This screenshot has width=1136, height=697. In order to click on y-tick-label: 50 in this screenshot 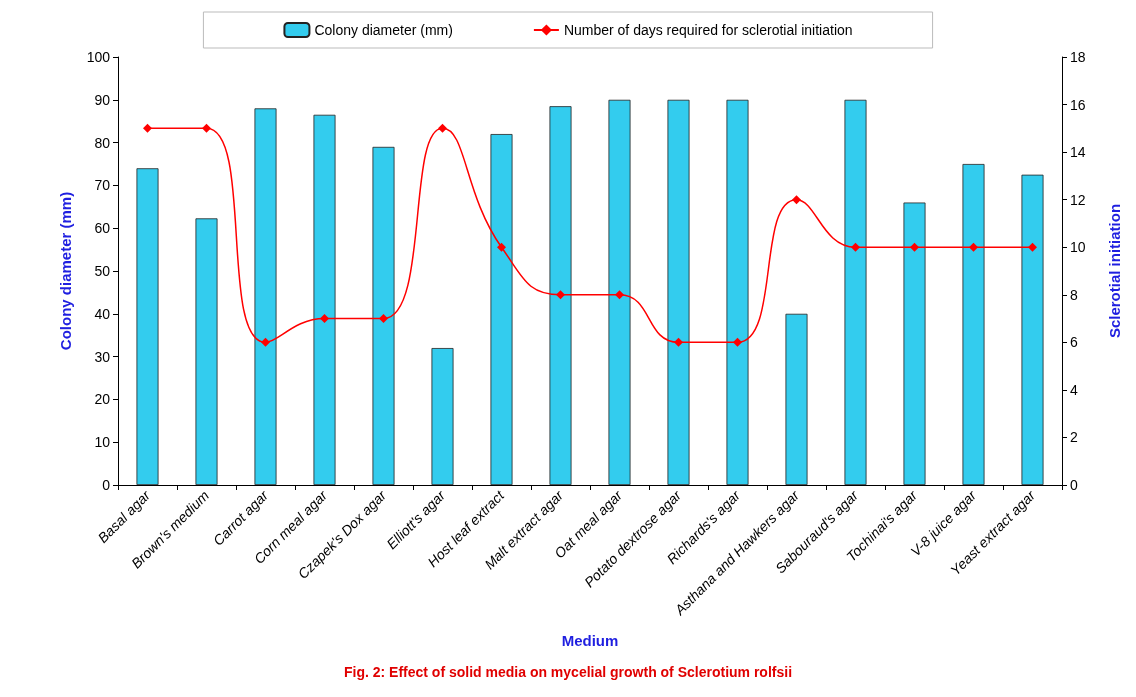, I will do `click(102, 271)`.